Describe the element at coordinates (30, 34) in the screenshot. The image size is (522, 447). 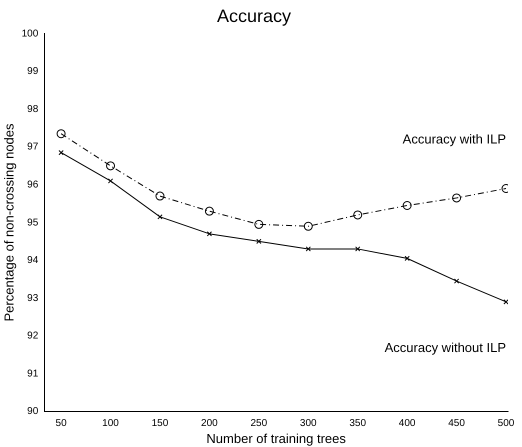
I see `y-tick-label: 100` at that location.